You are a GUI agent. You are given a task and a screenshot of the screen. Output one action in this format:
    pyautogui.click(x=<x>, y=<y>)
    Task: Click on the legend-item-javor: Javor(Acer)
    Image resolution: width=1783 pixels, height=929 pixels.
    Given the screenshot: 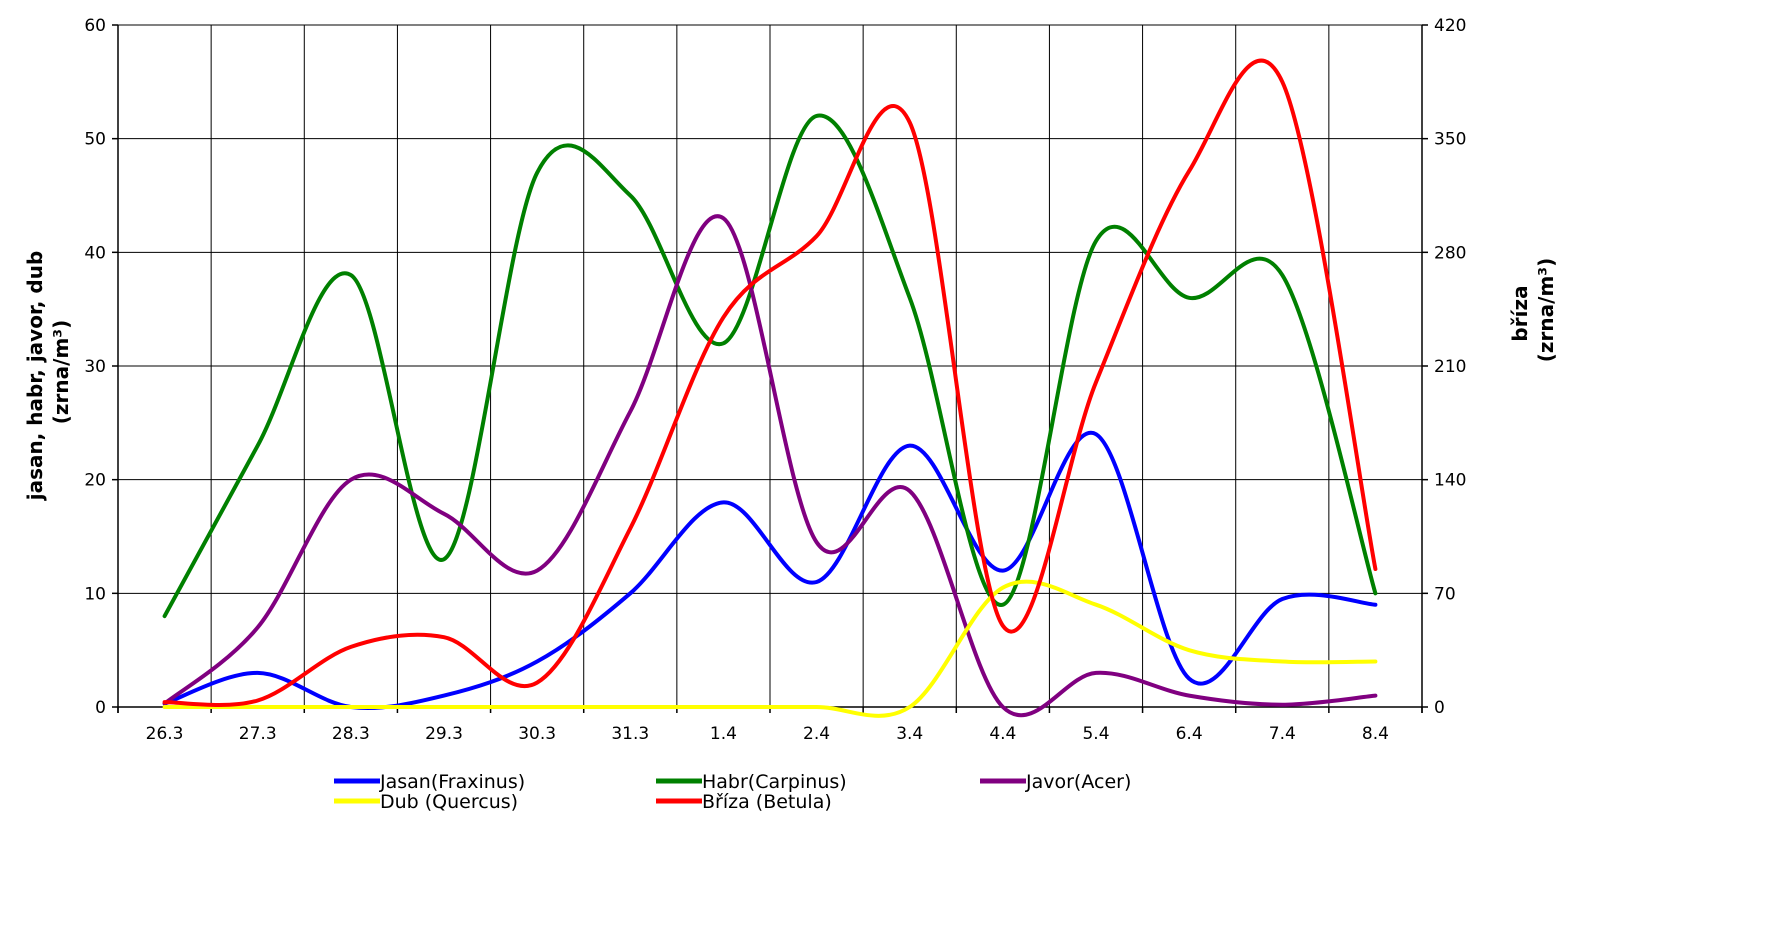 What is the action you would take?
    pyautogui.click(x=1055, y=782)
    